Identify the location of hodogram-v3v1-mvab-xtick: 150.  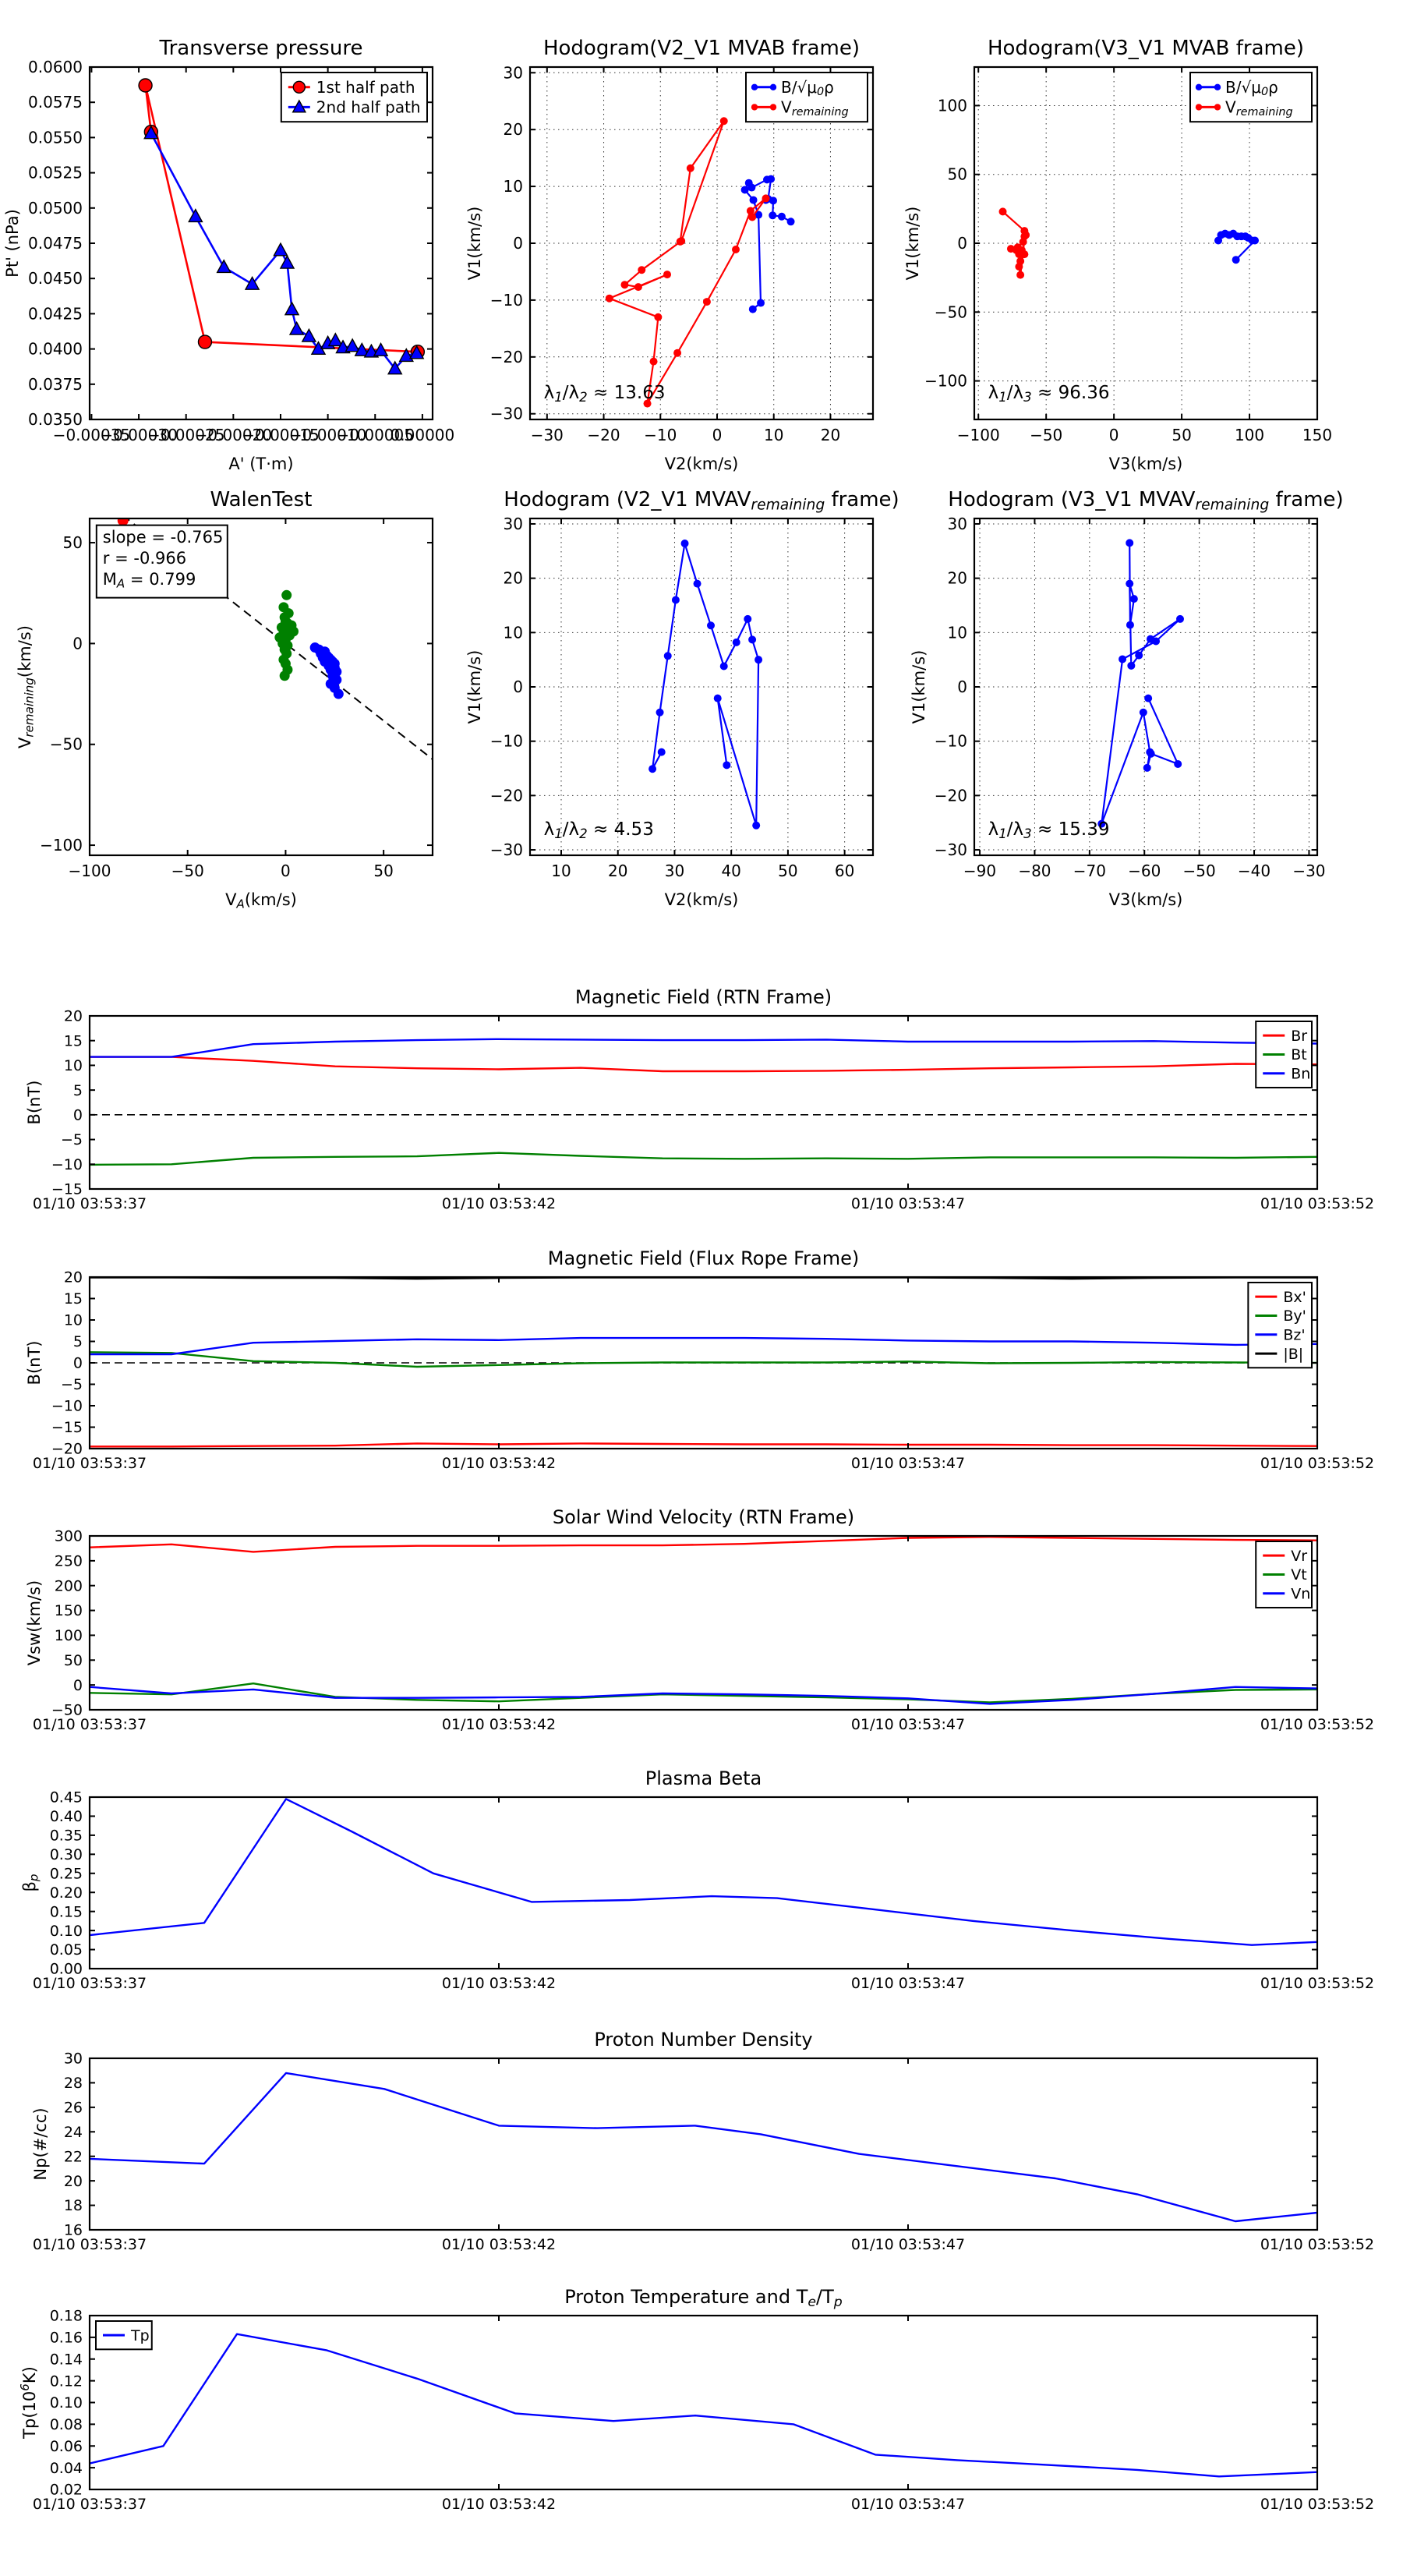
(1317, 435).